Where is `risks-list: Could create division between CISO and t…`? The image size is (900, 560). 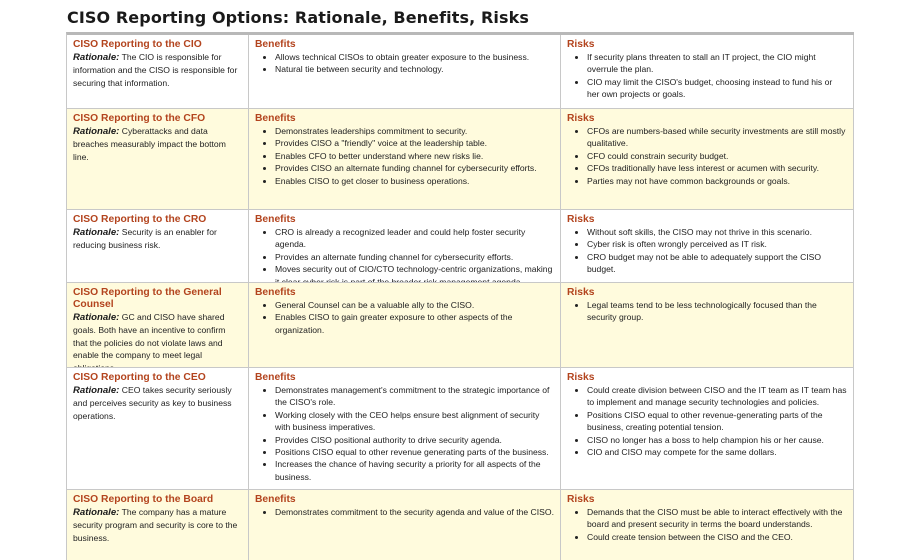 risks-list: Could create division between CISO and t… is located at coordinates (707, 421).